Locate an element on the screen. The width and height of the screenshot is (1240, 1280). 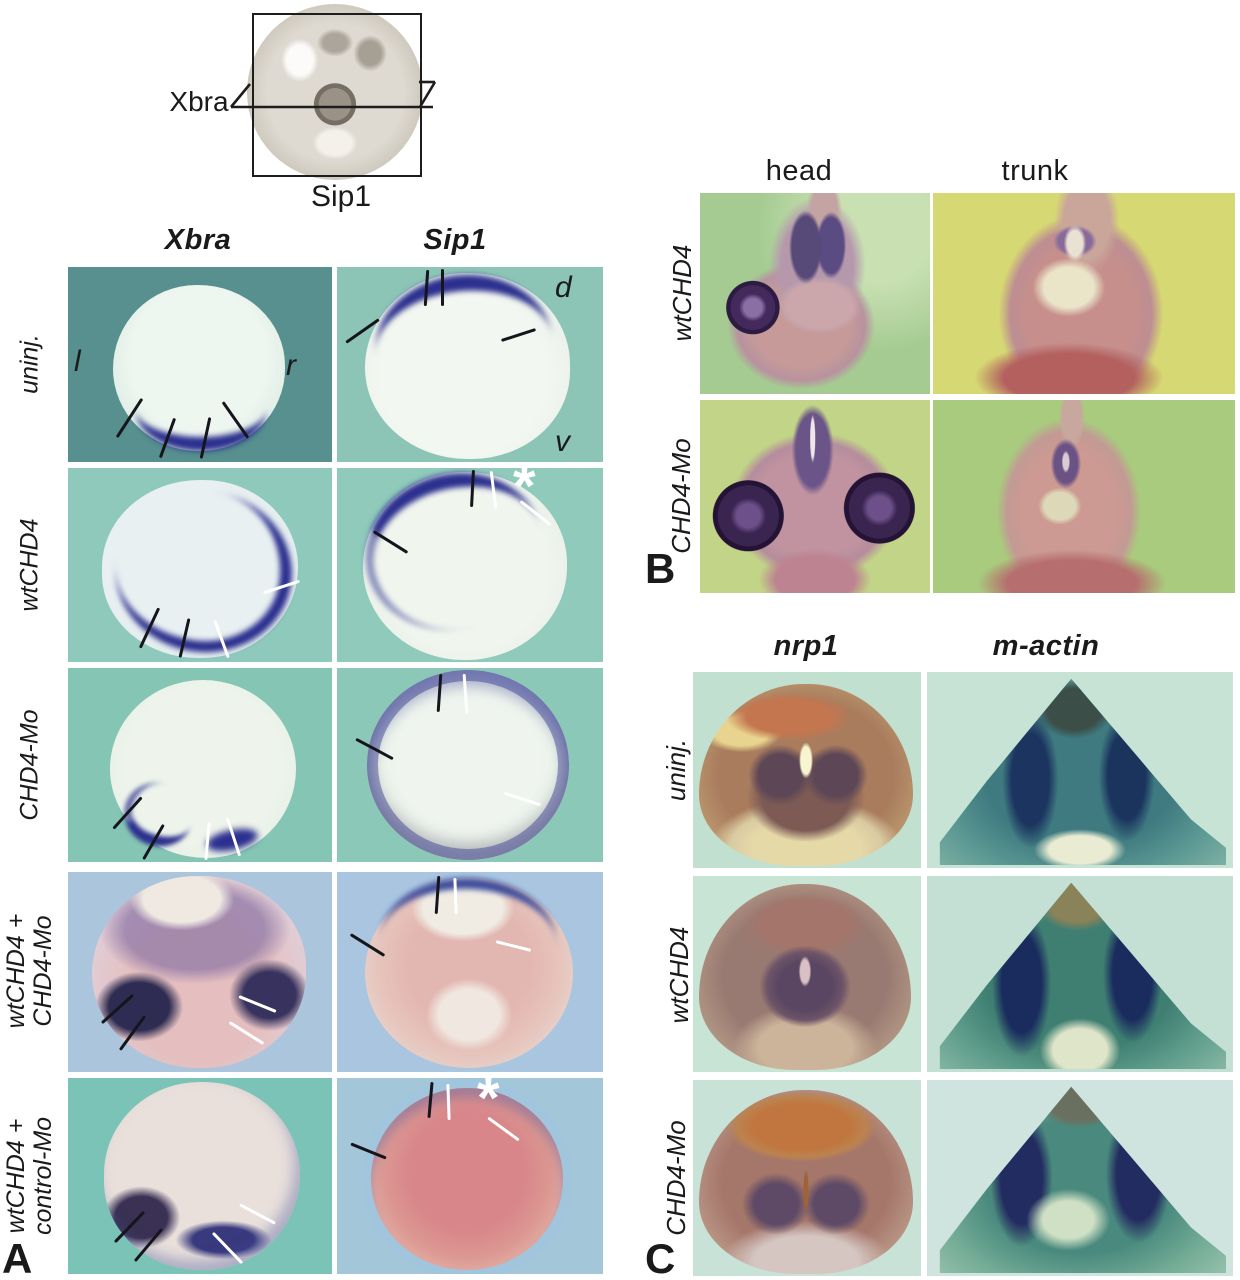
micrograph-wtchd4-controlmo-sip1: * is located at coordinates (470, 1176).